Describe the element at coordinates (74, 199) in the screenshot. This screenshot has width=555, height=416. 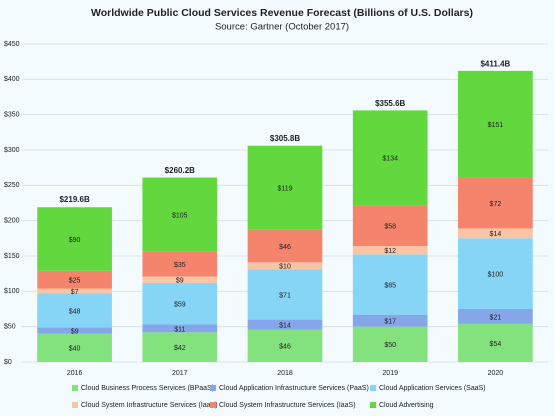
I see `total-label: $219.6B` at that location.